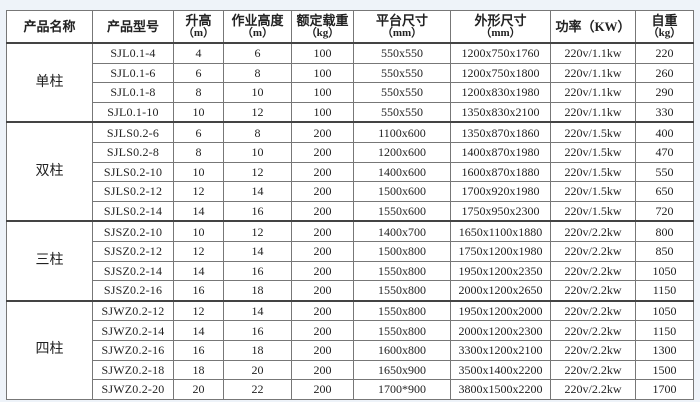  Describe the element at coordinates (401, 20) in the screenshot. I see `header-label: 平台尺寸` at that location.